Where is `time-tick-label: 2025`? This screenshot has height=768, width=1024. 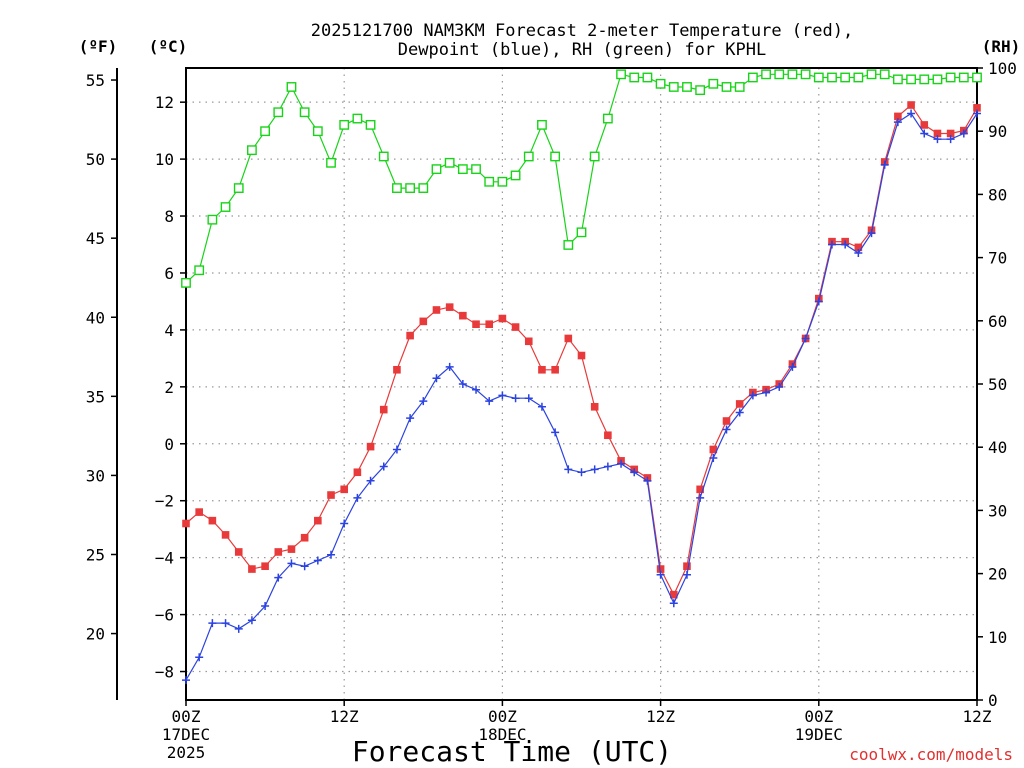 time-tick-label: 2025 is located at coordinates (186, 752).